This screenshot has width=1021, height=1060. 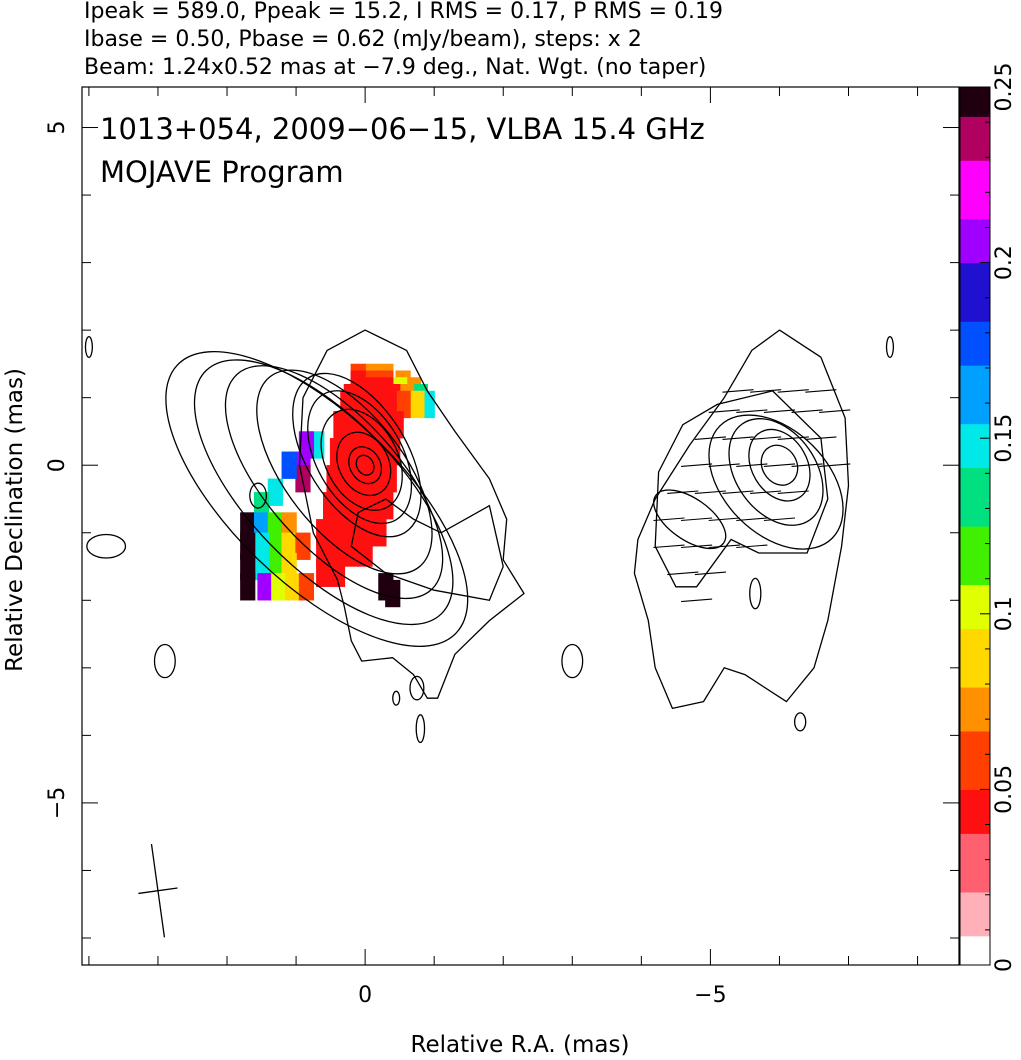 I want to click on colorbar-label-015: 0.15, so click(x=1004, y=438).